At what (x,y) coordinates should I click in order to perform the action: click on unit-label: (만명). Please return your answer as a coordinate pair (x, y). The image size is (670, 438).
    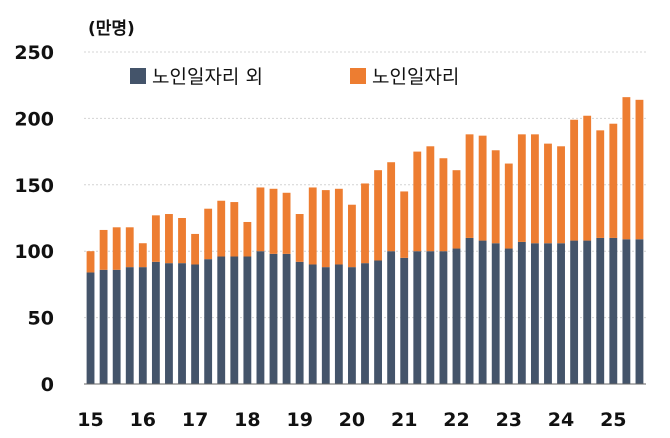
    Looking at the image, I should click on (111, 29).